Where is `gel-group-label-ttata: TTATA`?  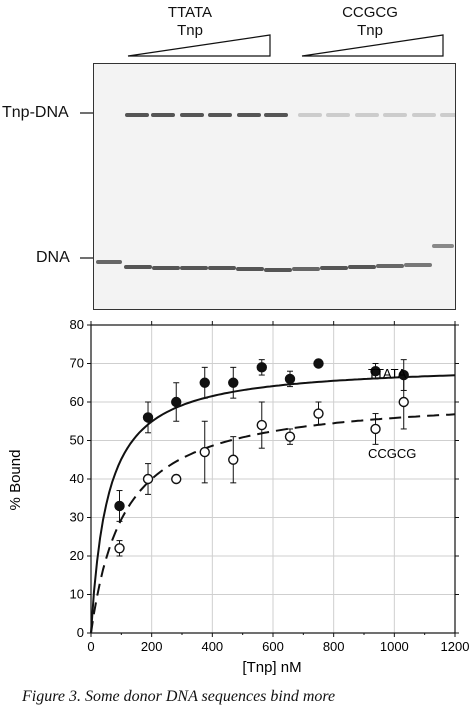 gel-group-label-ttata: TTATA is located at coordinates (190, 12).